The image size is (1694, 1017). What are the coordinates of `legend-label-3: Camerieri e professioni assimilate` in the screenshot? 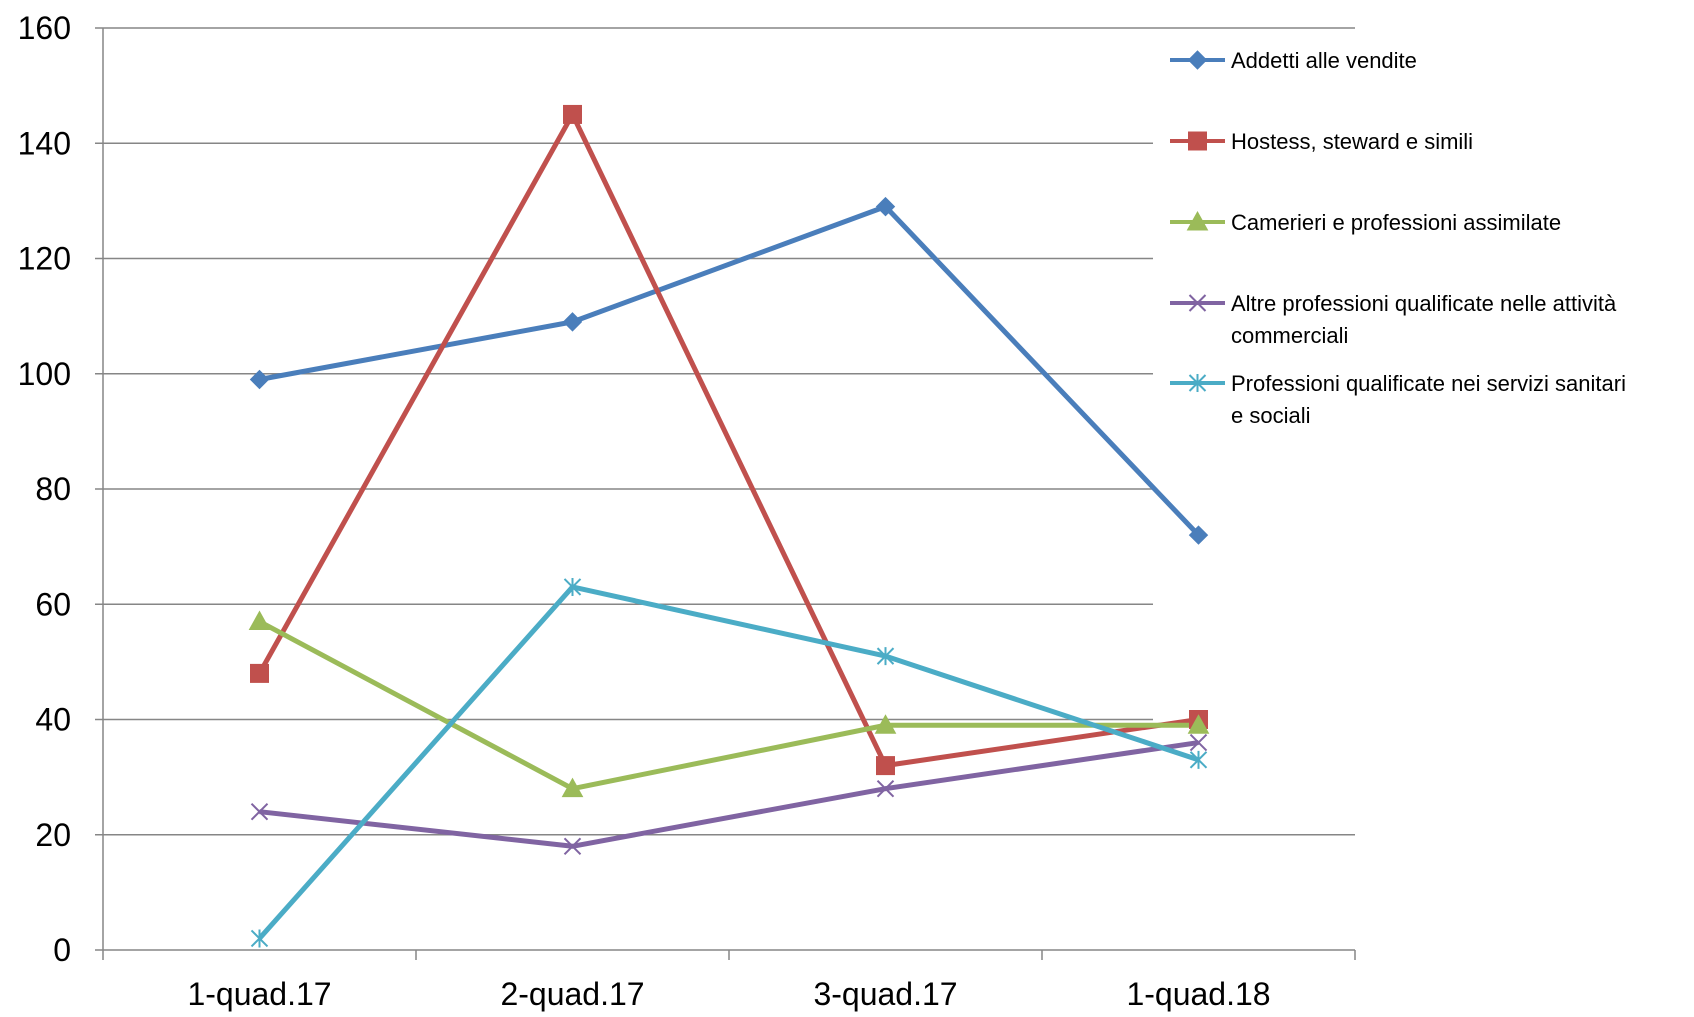 It's located at (1396, 222).